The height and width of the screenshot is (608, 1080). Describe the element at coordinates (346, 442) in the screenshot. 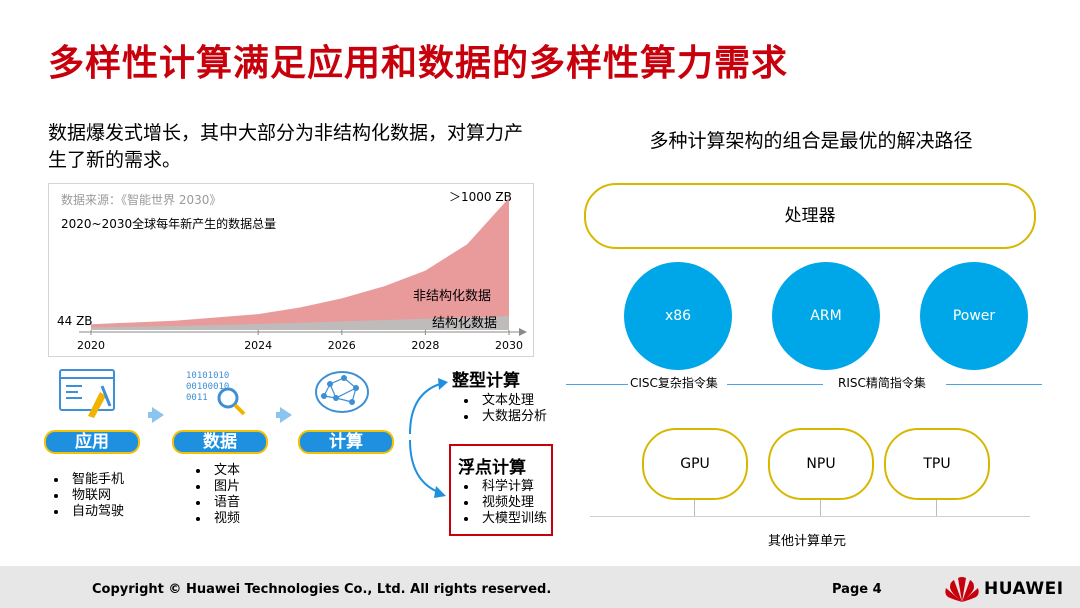

I see `step-compute: 计算` at that location.